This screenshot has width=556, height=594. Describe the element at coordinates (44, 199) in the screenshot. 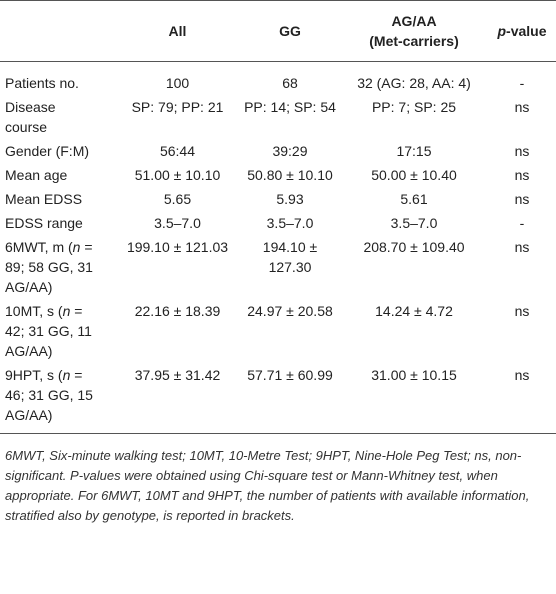

I see `label-text: Mean EDSS` at that location.